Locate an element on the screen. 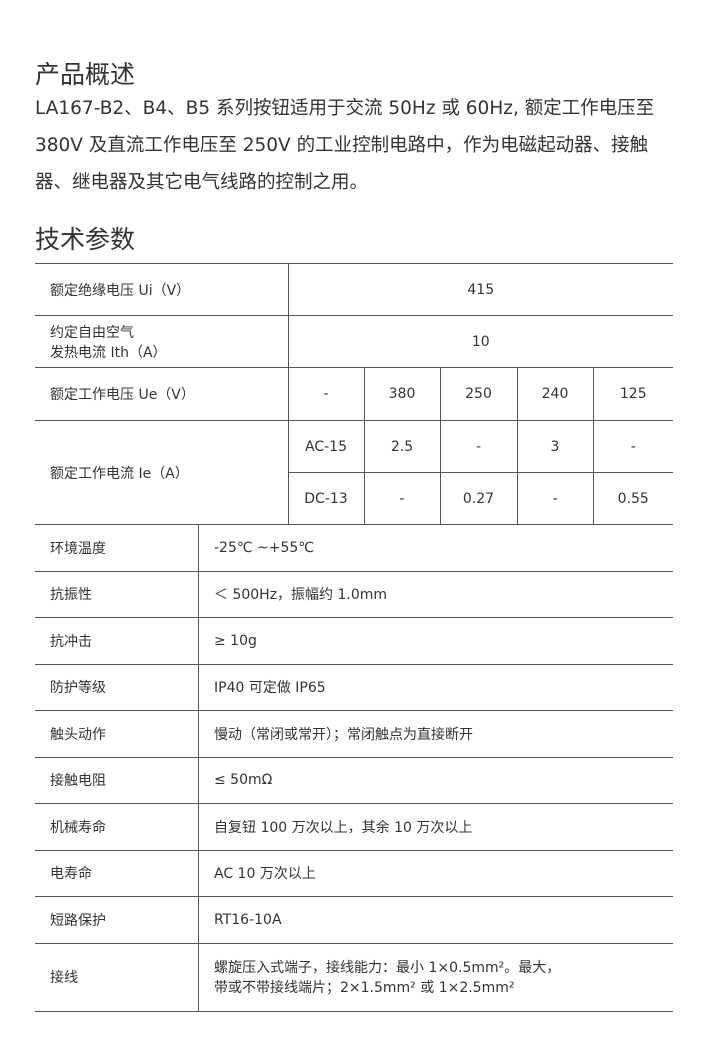 Image resolution: width=709 pixels, height=1064 pixels. row-value: ≤ 50mΩ is located at coordinates (435, 780).